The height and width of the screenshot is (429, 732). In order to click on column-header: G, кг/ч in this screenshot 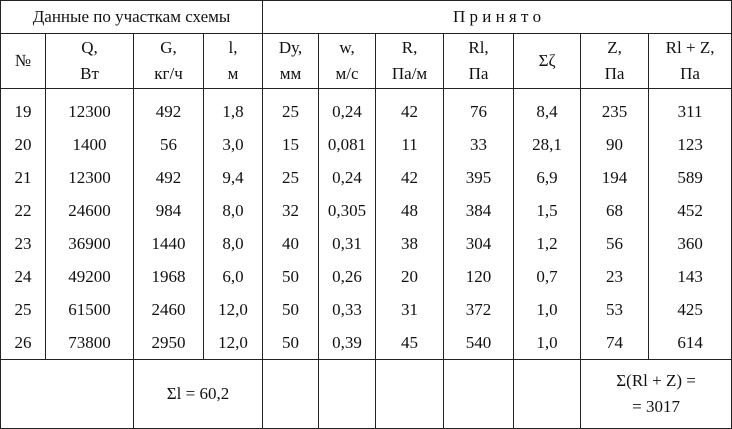, I will do `click(168, 61)`.